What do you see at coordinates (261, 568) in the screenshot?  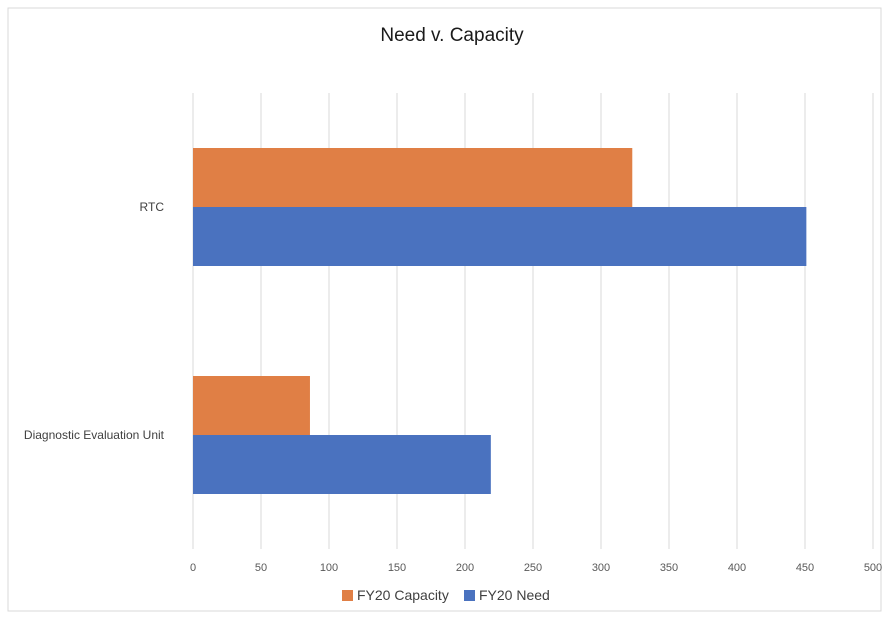 I see `x-tick-label-50: 50` at bounding box center [261, 568].